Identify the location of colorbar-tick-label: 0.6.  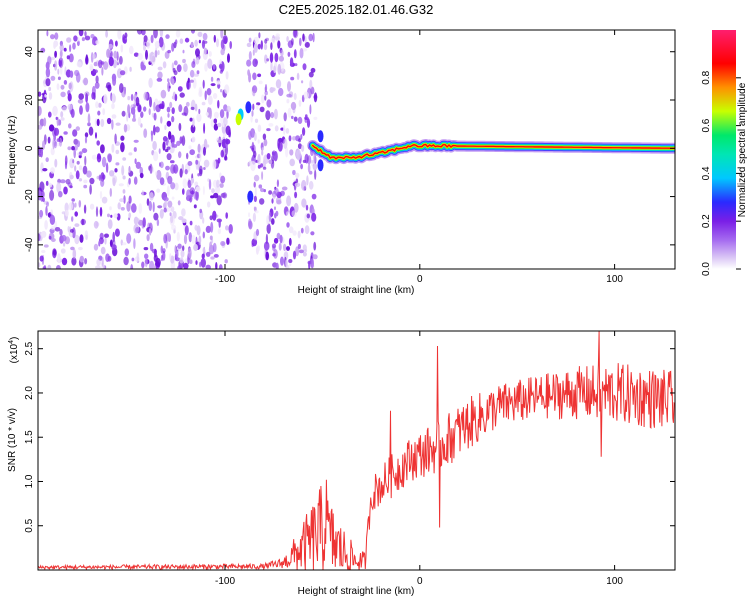
(706, 125).